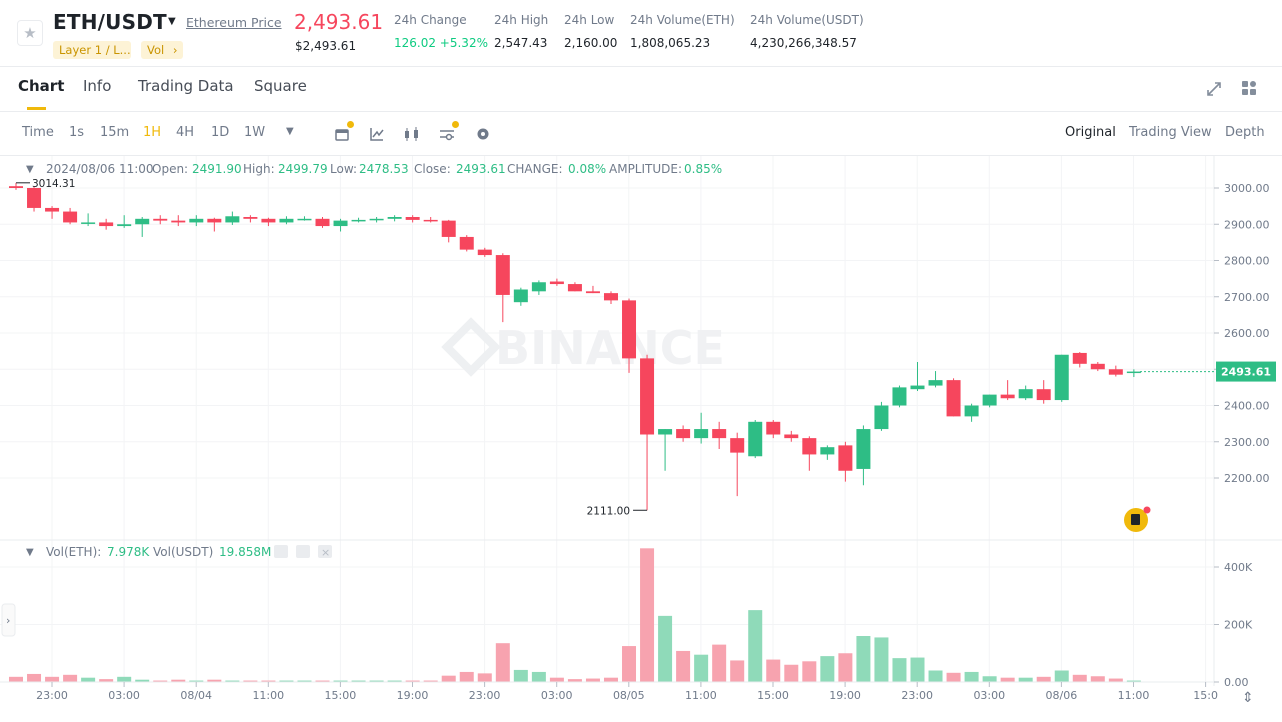 The height and width of the screenshot is (722, 1282). I want to click on candle-type-icon, so click(412, 134).